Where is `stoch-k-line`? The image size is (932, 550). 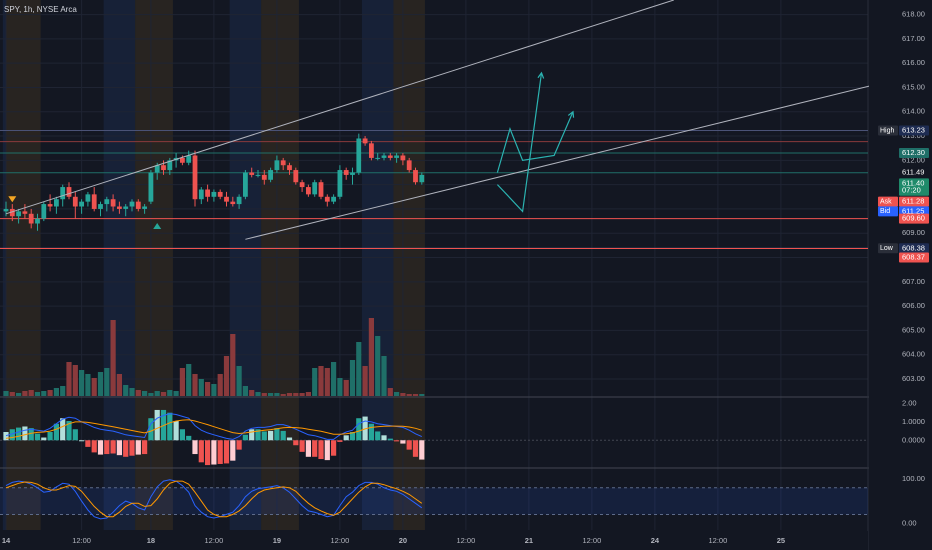 stoch-k-line is located at coordinates (214, 499).